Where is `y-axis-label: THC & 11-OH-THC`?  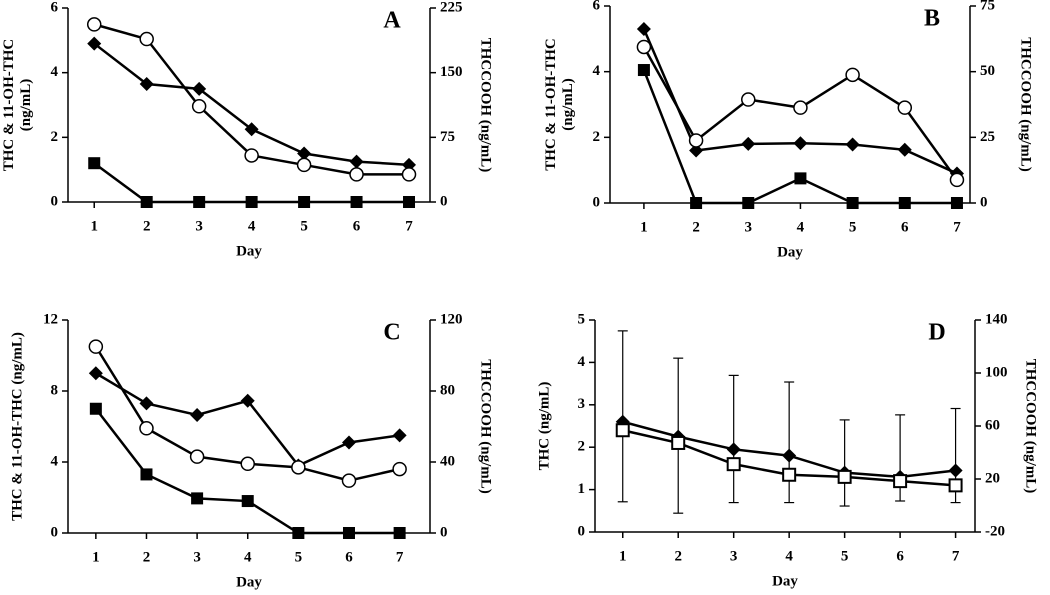
y-axis-label: THC & 11-OH-THC is located at coordinates (551, 104).